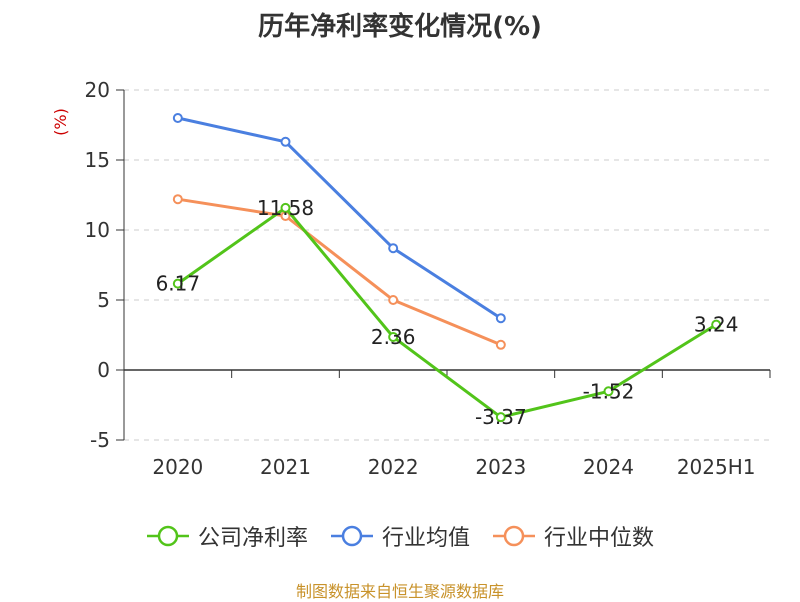 This screenshot has height=602, width=800. What do you see at coordinates (103, 370) in the screenshot?
I see `y-tick-label: 0` at bounding box center [103, 370].